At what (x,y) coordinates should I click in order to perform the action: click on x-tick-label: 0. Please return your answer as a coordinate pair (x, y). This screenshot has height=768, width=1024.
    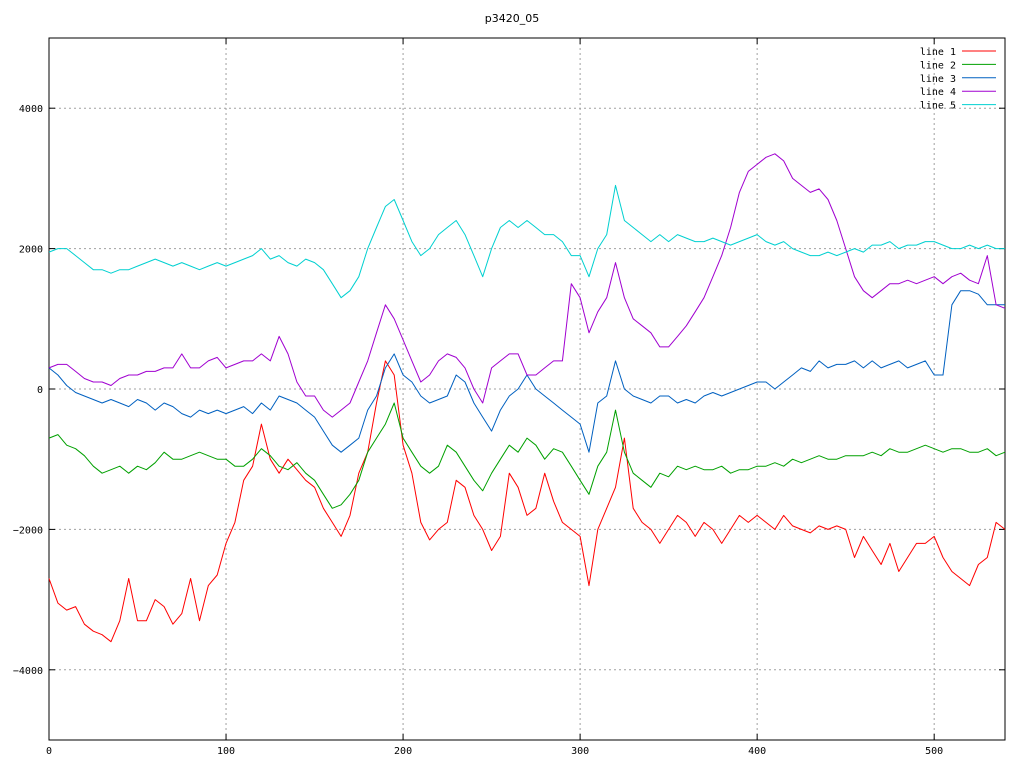
    Looking at the image, I should click on (49, 751).